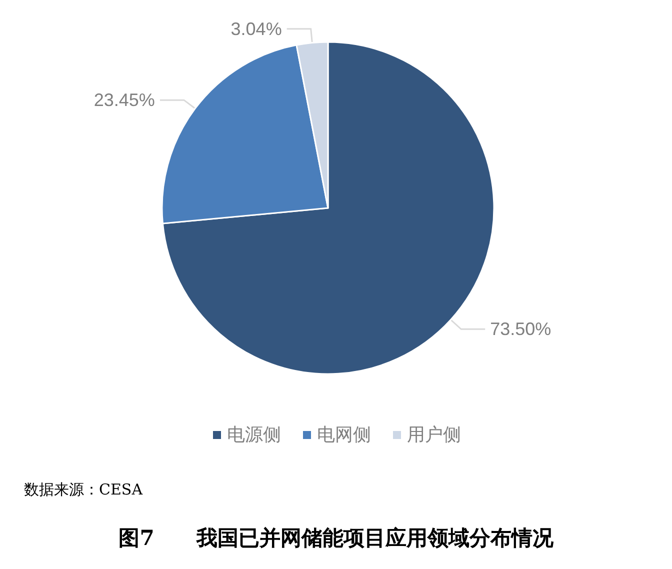 This screenshot has height=569, width=672. What do you see at coordinates (344, 435) in the screenshot?
I see `legend-label: 电网侧` at bounding box center [344, 435].